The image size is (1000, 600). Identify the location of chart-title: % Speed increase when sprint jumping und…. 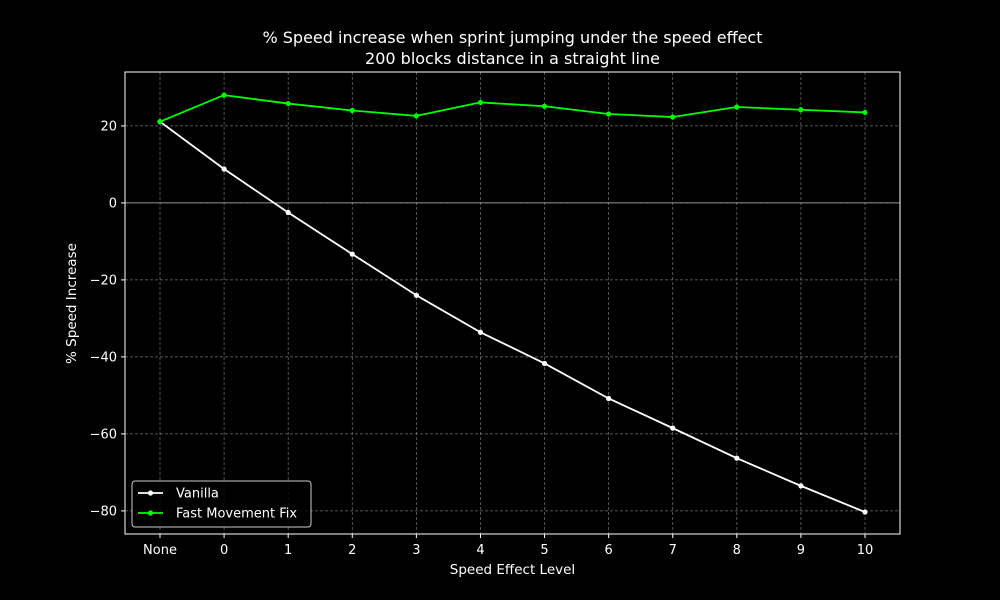
(512, 37).